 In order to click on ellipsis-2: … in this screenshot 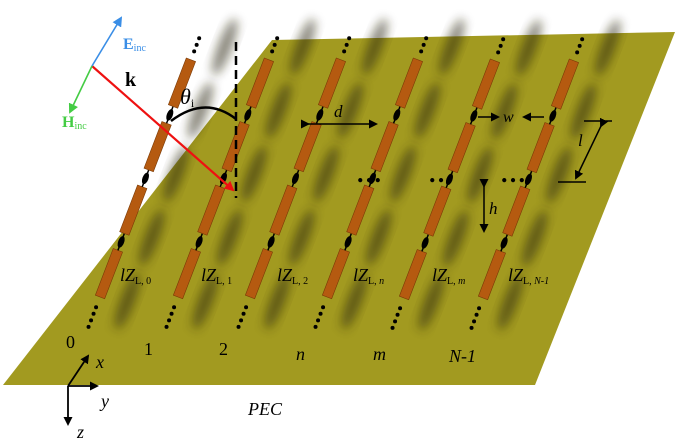, I will do `click(441, 173)`.